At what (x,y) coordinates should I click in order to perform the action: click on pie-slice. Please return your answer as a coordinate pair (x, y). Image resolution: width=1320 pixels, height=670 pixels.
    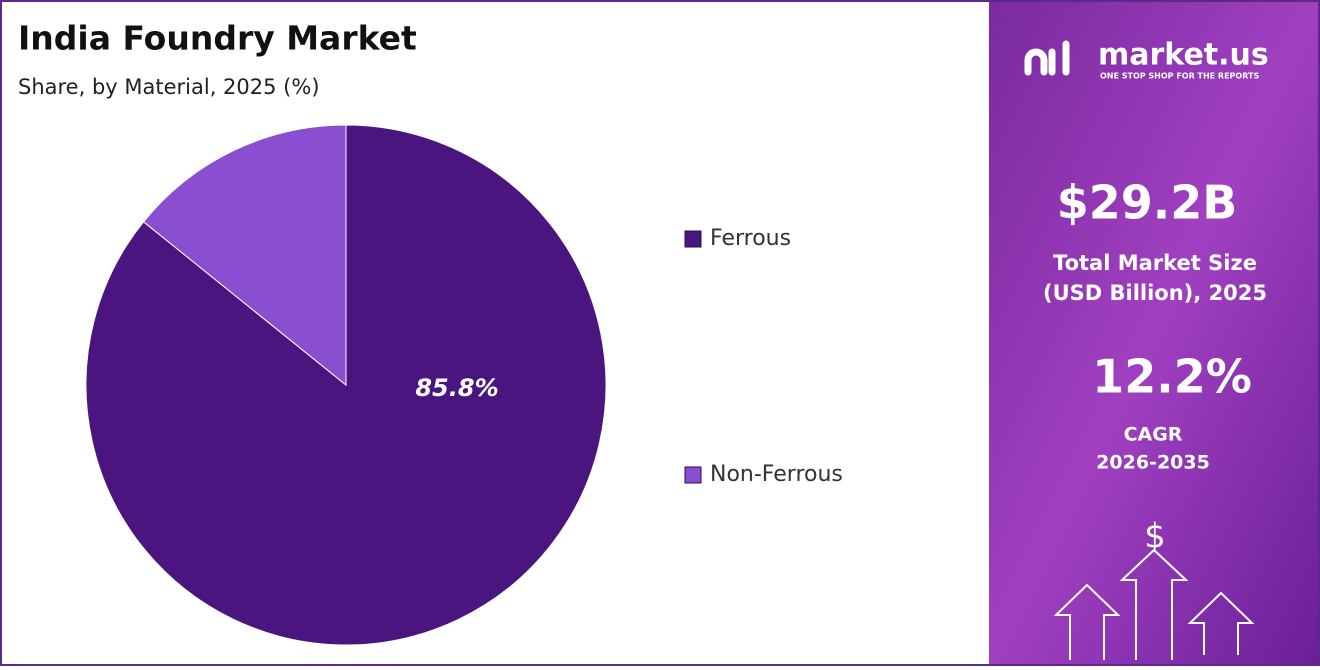
    Looking at the image, I should click on (244, 255).